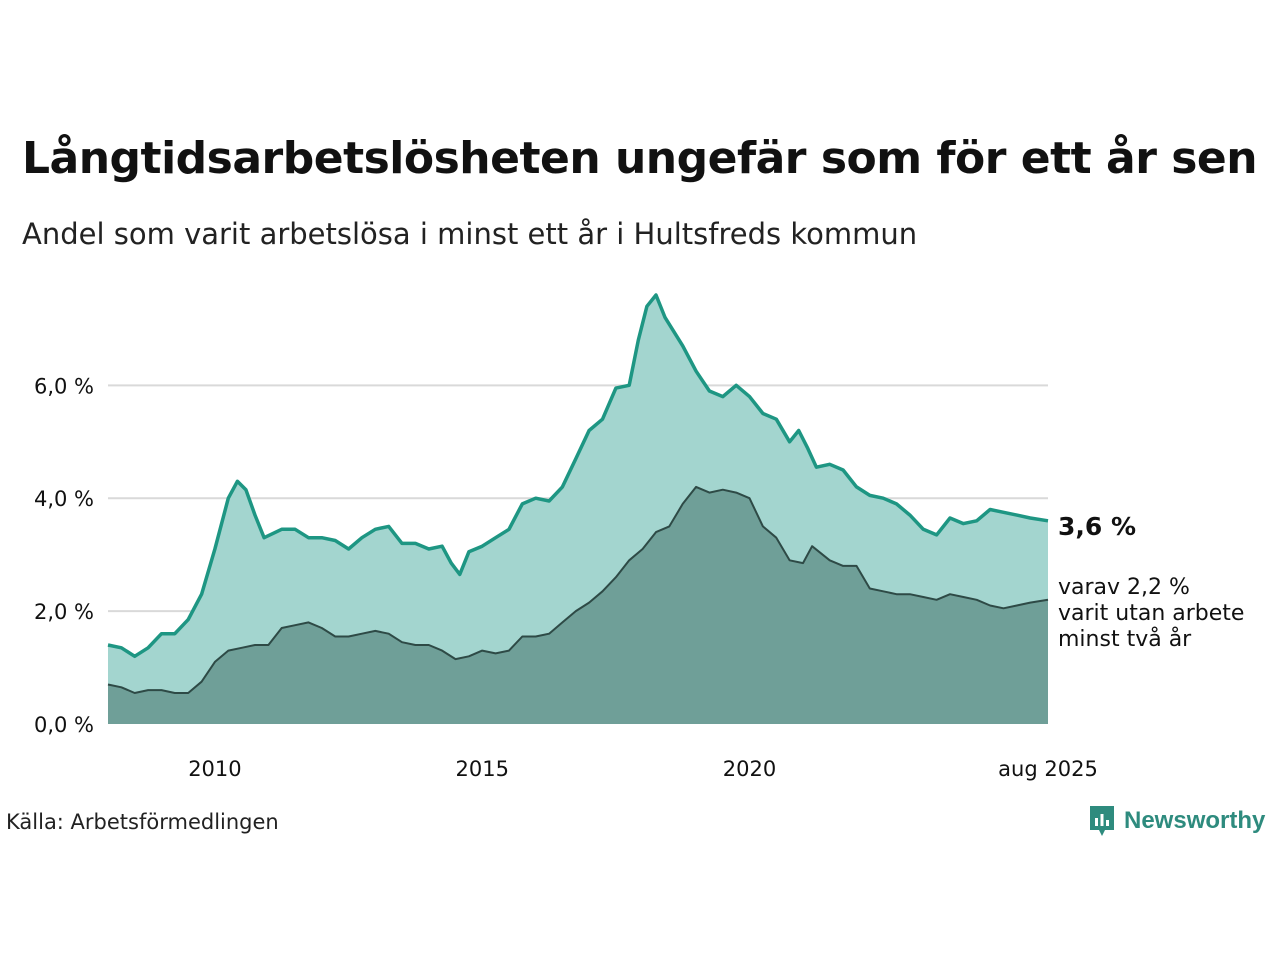  Describe the element at coordinates (64, 725) in the screenshot. I see `y-tick-label: 0,0 %` at that location.